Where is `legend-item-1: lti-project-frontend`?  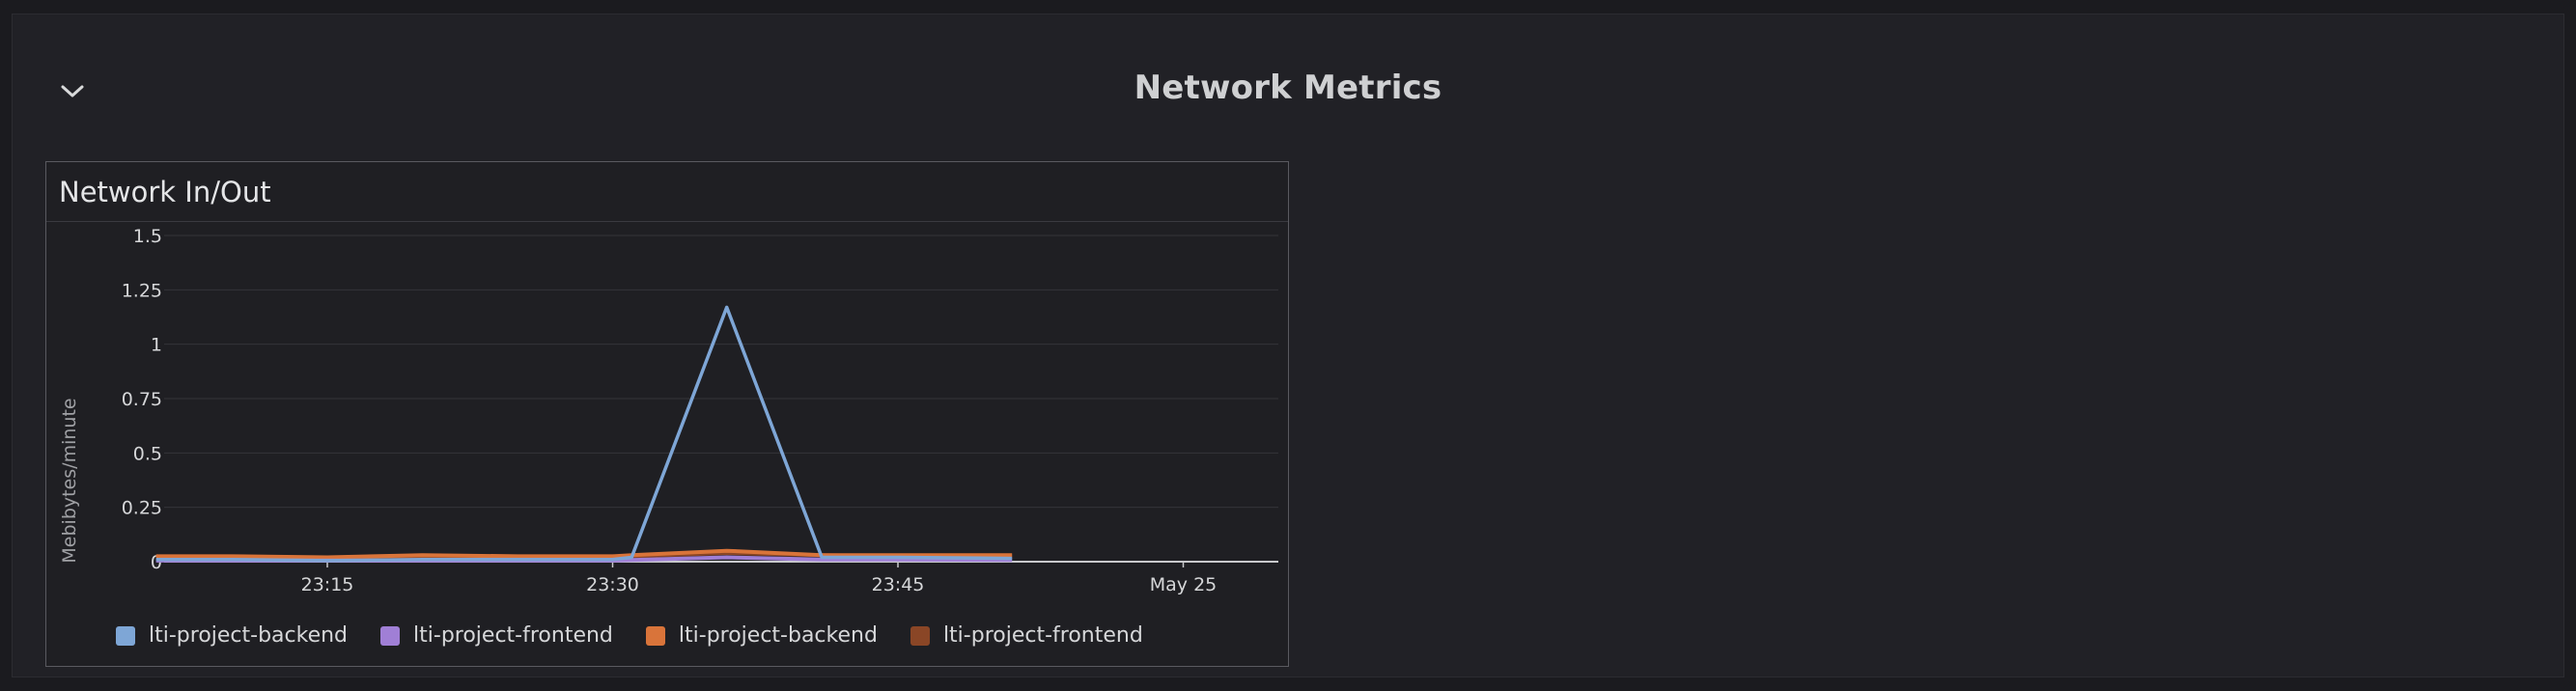
legend-item-1: lti-project-frontend is located at coordinates (497, 635).